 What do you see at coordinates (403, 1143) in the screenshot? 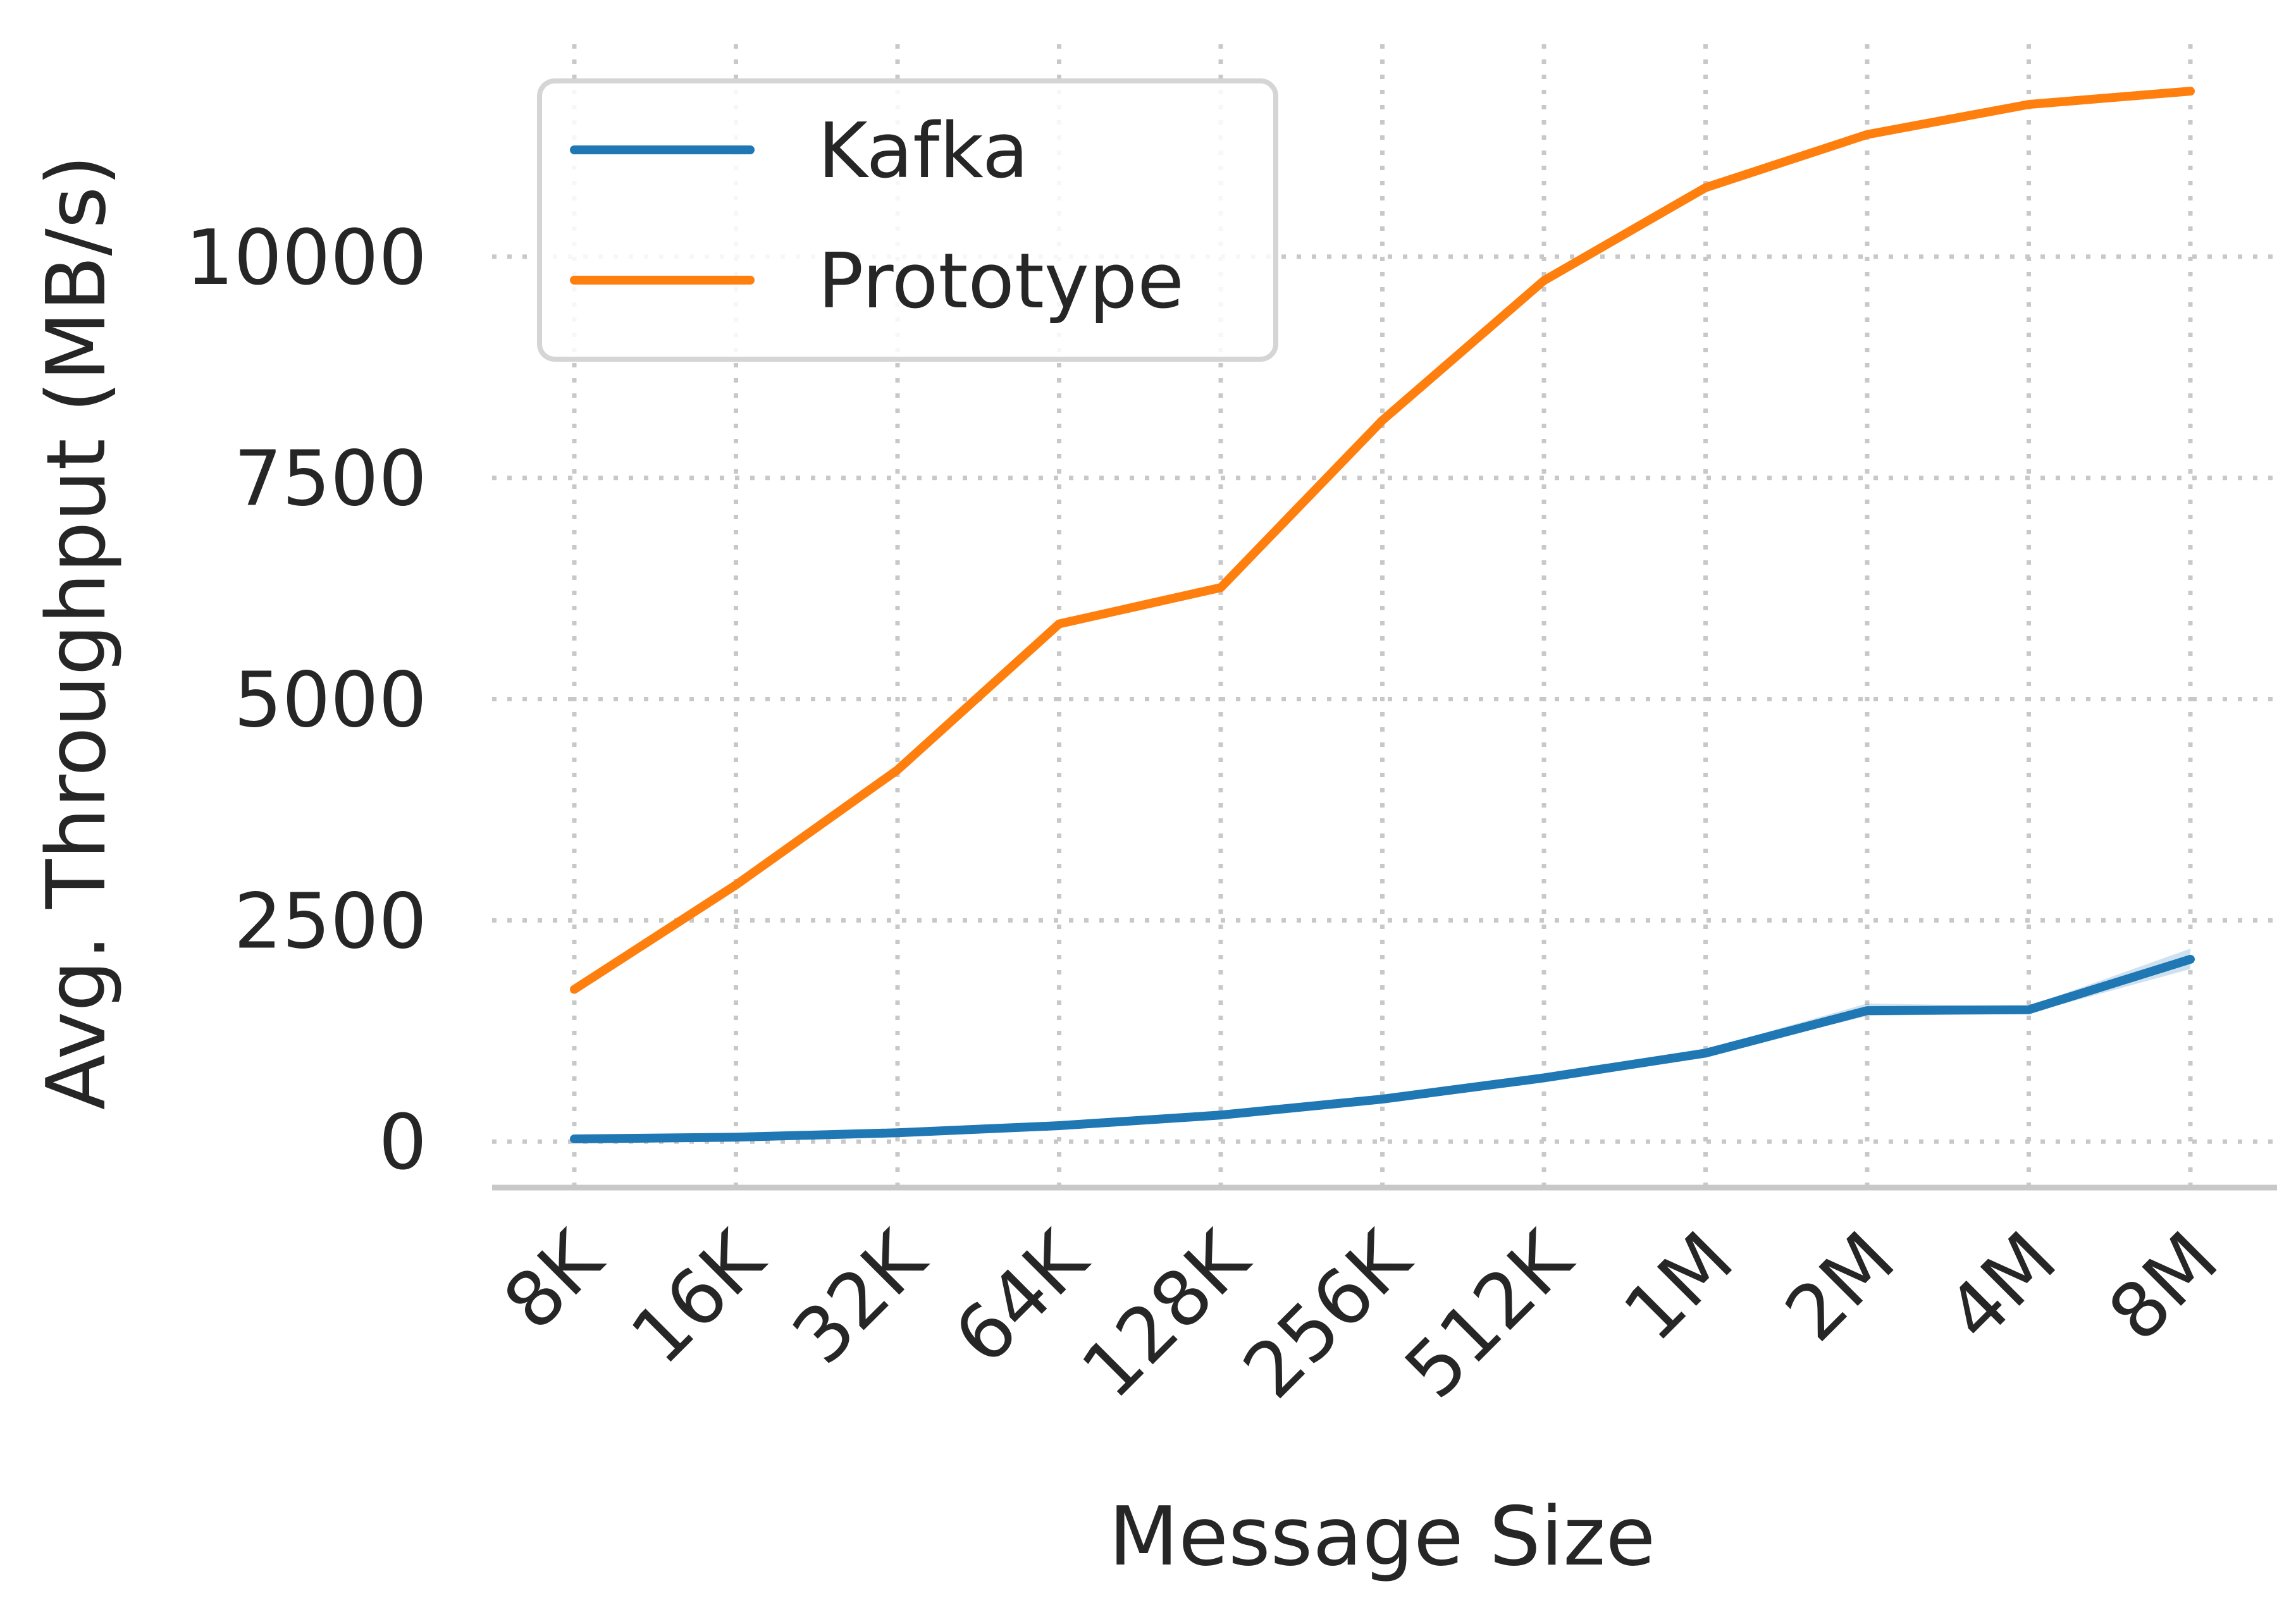
I see `y-tick-label: 0` at bounding box center [403, 1143].